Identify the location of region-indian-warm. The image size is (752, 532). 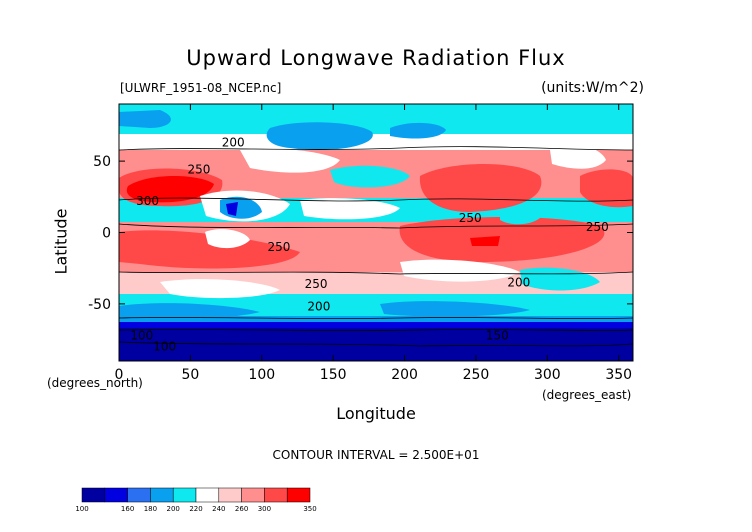
(209, 249).